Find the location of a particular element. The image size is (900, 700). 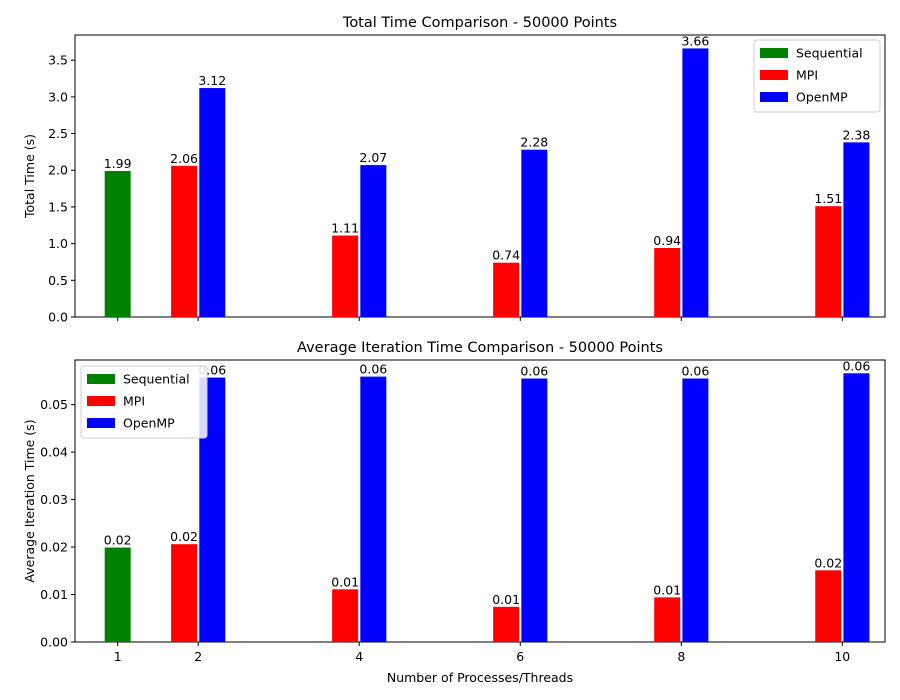

x-tick-label: 4 is located at coordinates (359, 656).